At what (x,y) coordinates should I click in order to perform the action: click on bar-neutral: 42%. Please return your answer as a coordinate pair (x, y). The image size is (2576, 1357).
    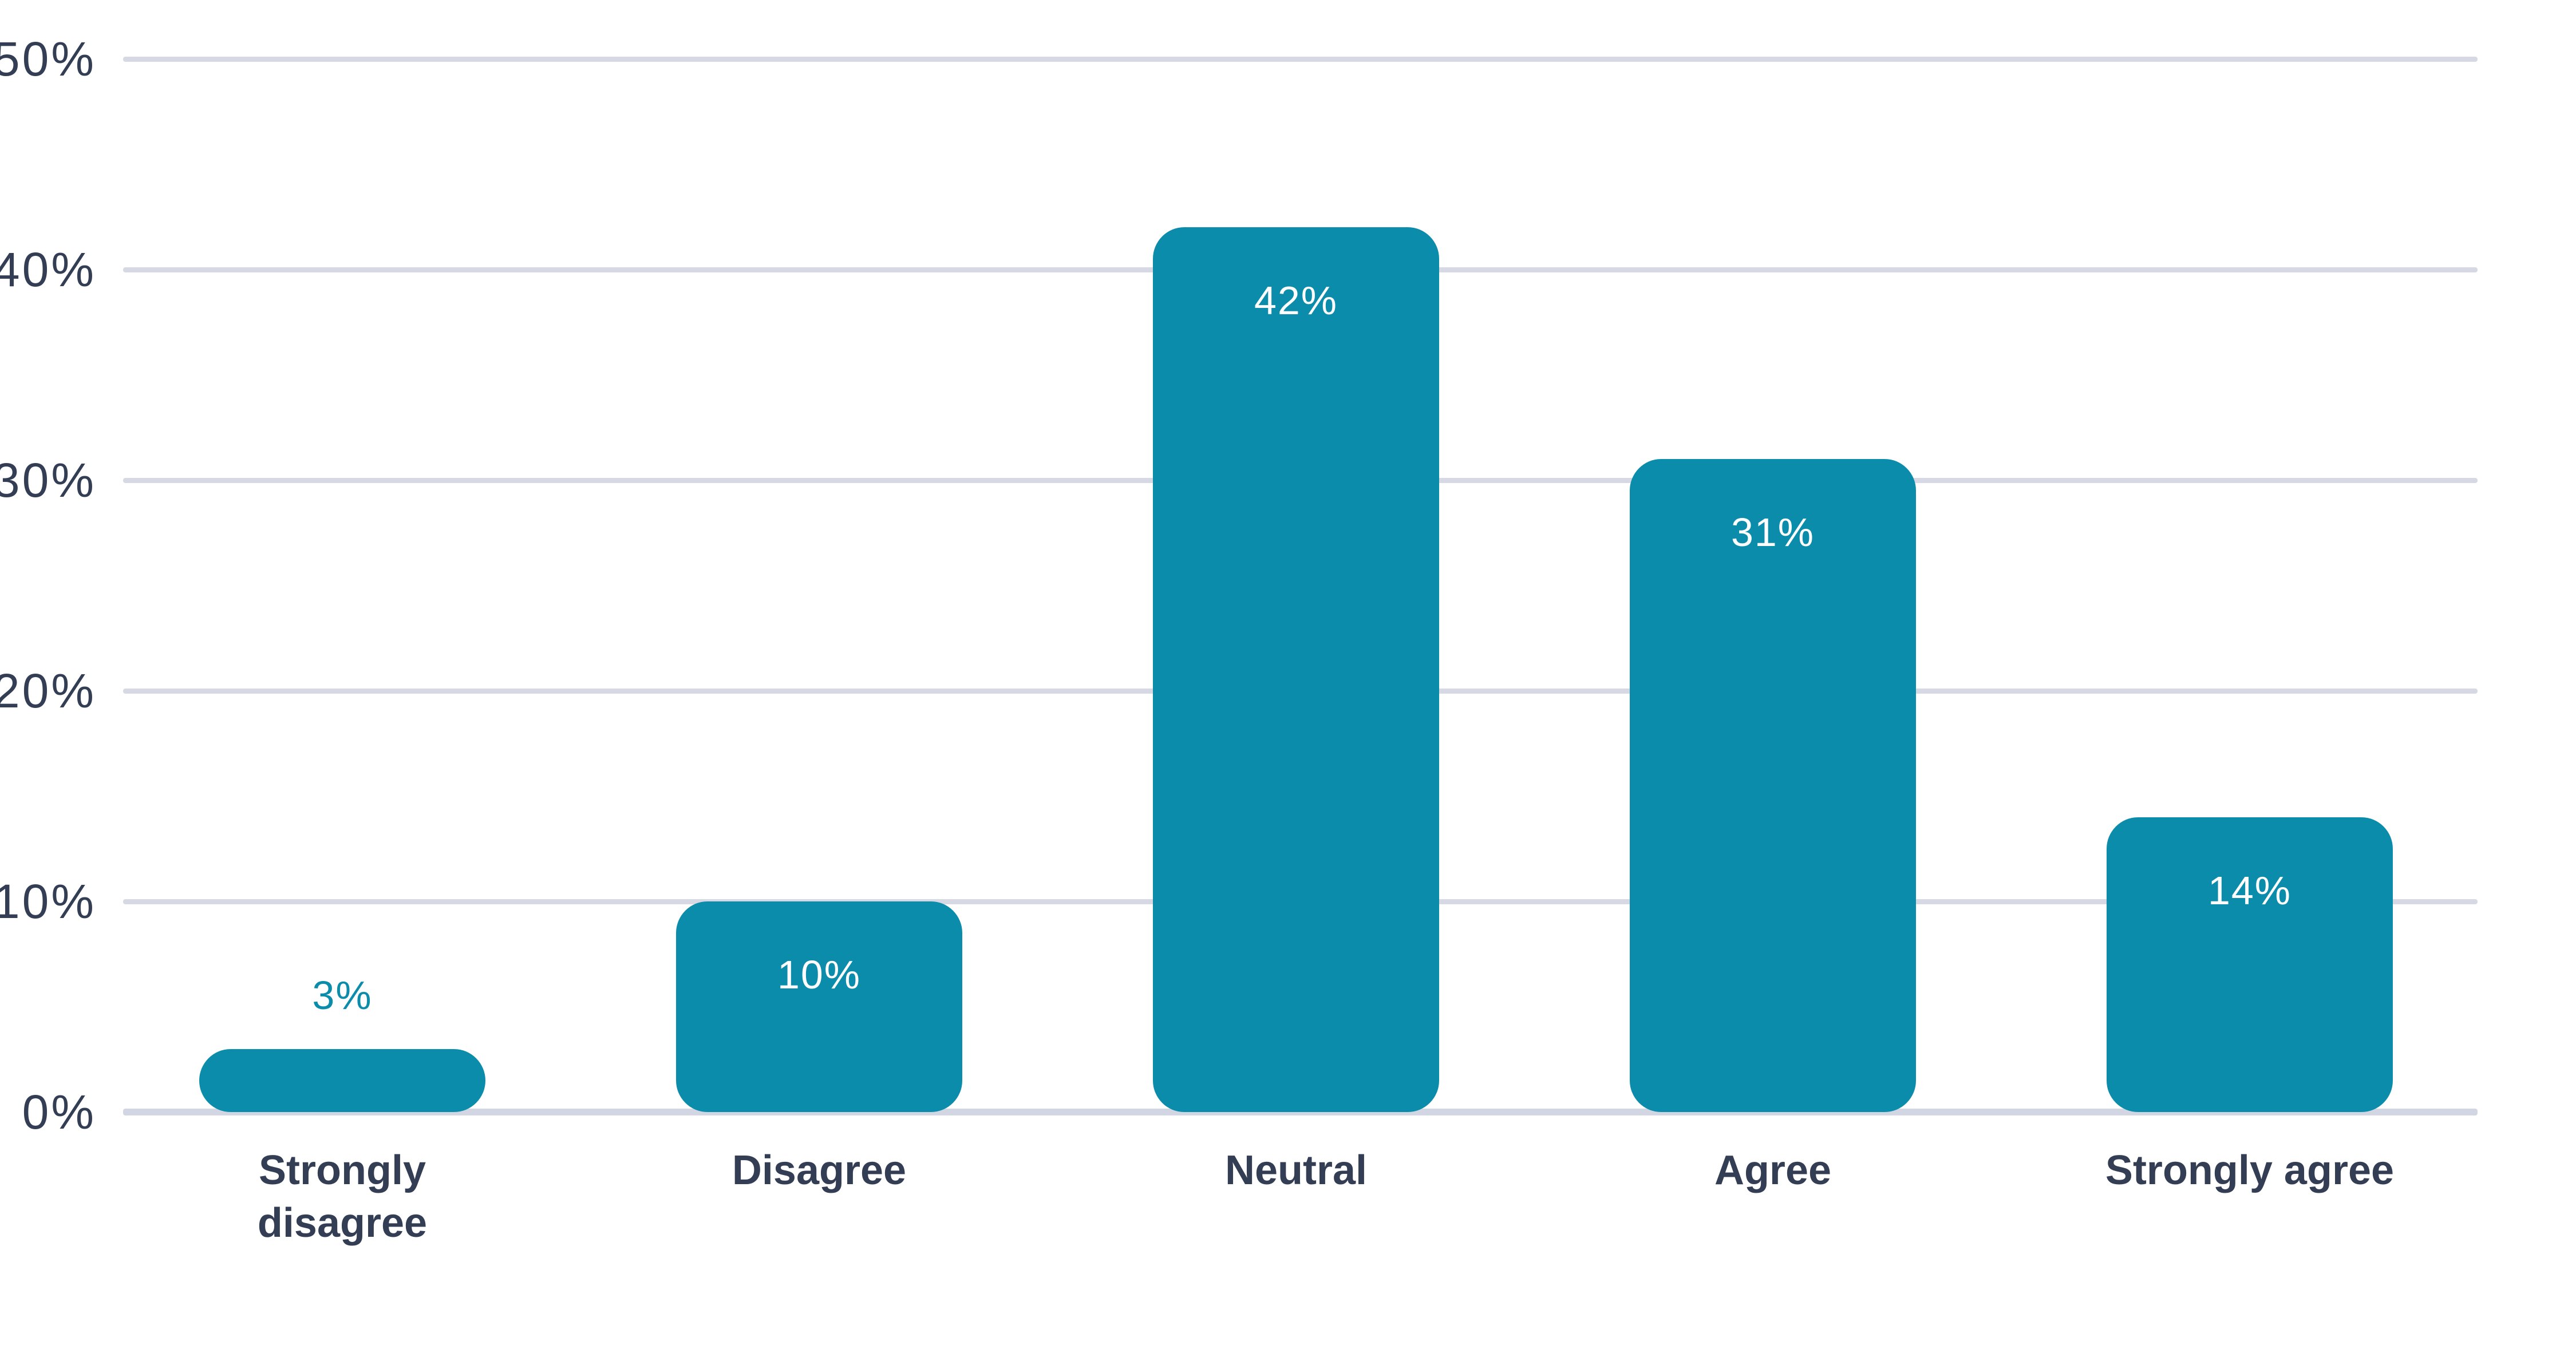
    Looking at the image, I should click on (1296, 669).